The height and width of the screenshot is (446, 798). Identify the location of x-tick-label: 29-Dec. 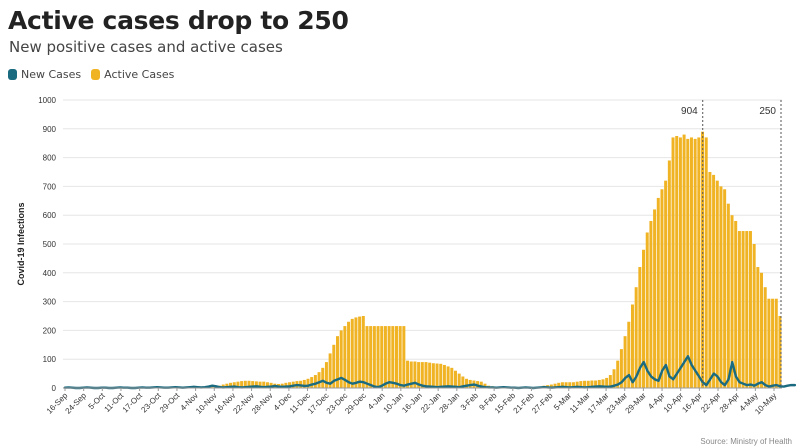
(355, 403).